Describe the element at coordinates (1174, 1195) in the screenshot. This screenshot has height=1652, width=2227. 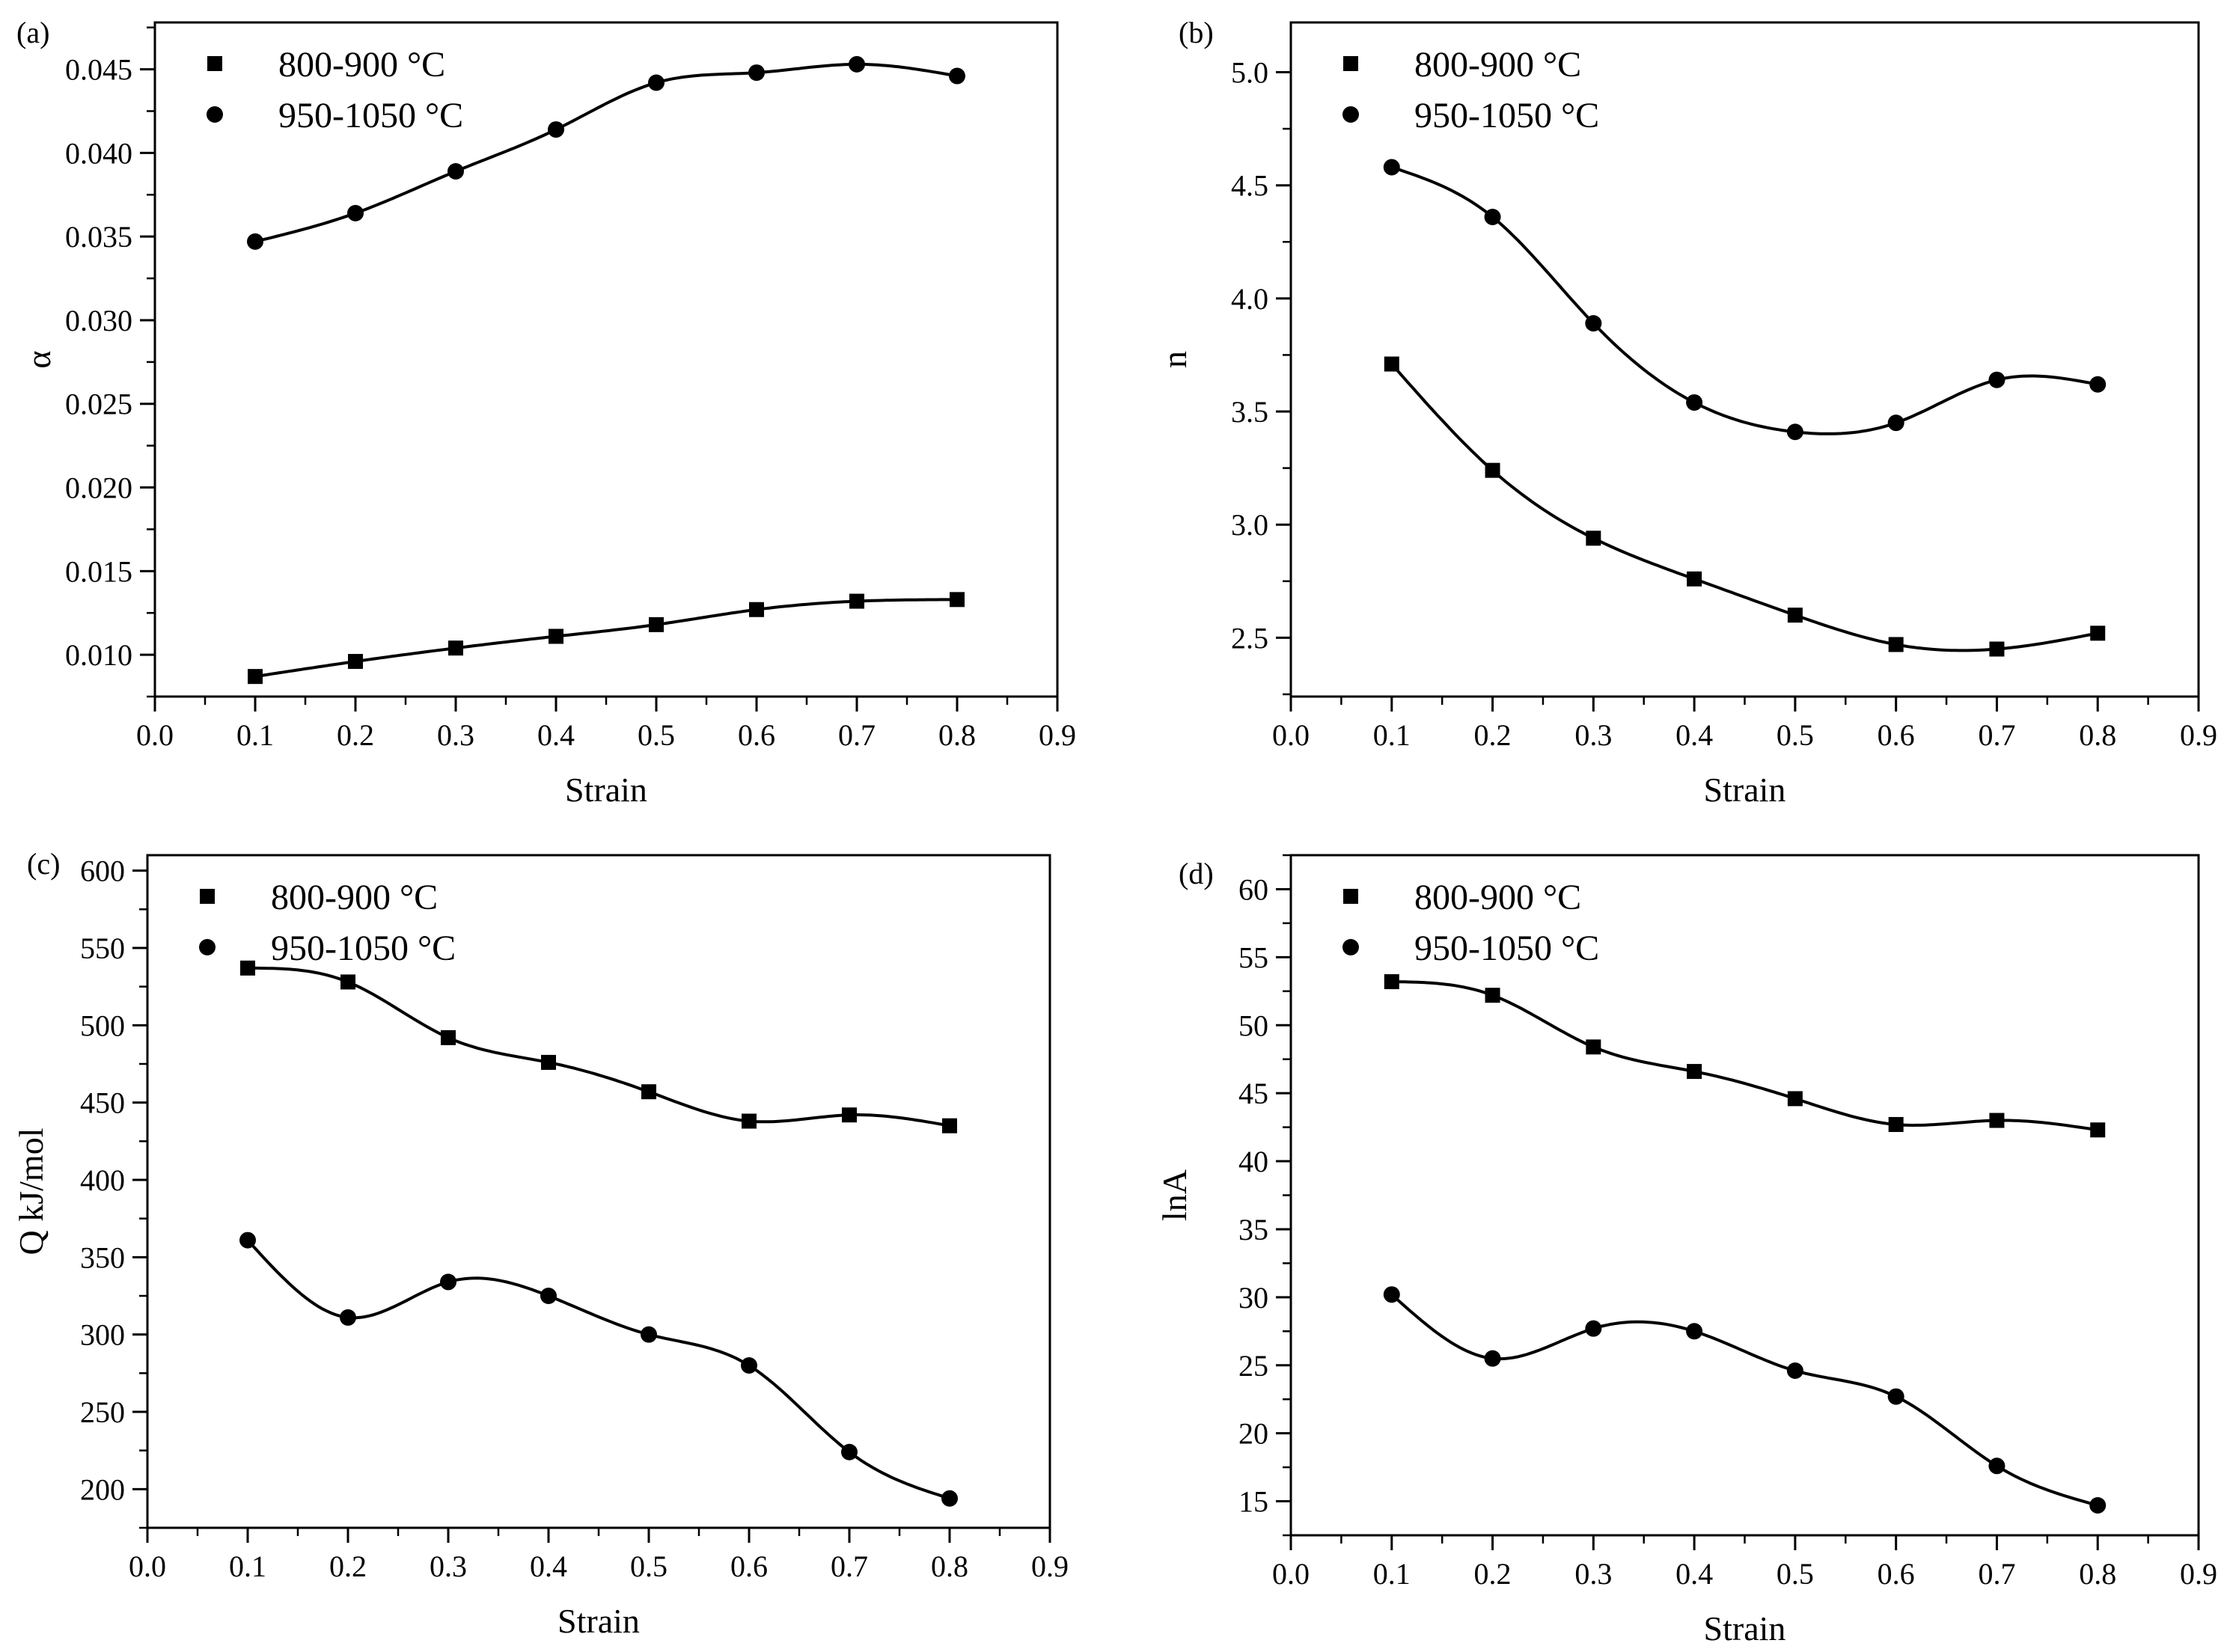
I see `y-axis-label: lnA` at that location.